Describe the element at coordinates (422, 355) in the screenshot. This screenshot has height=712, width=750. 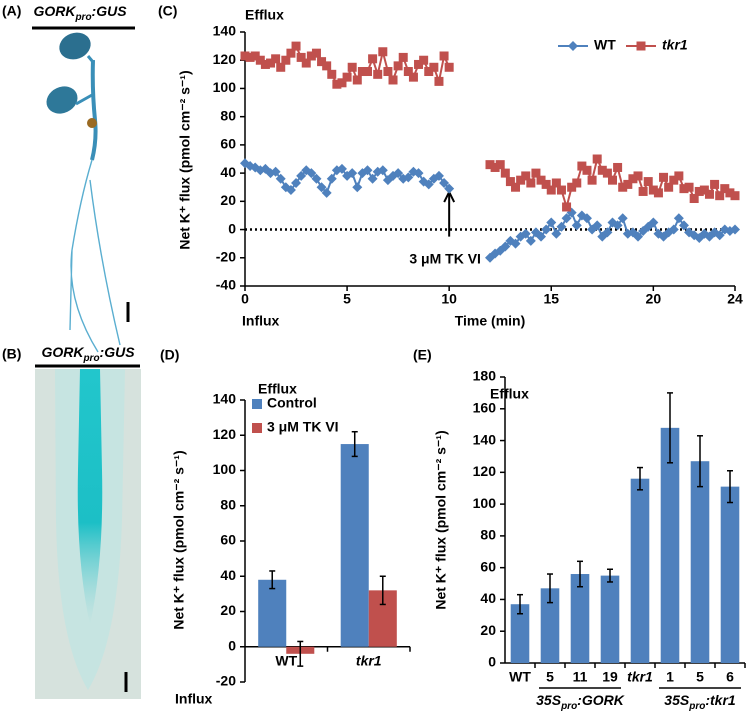
I see `panel-label: (E)` at that location.